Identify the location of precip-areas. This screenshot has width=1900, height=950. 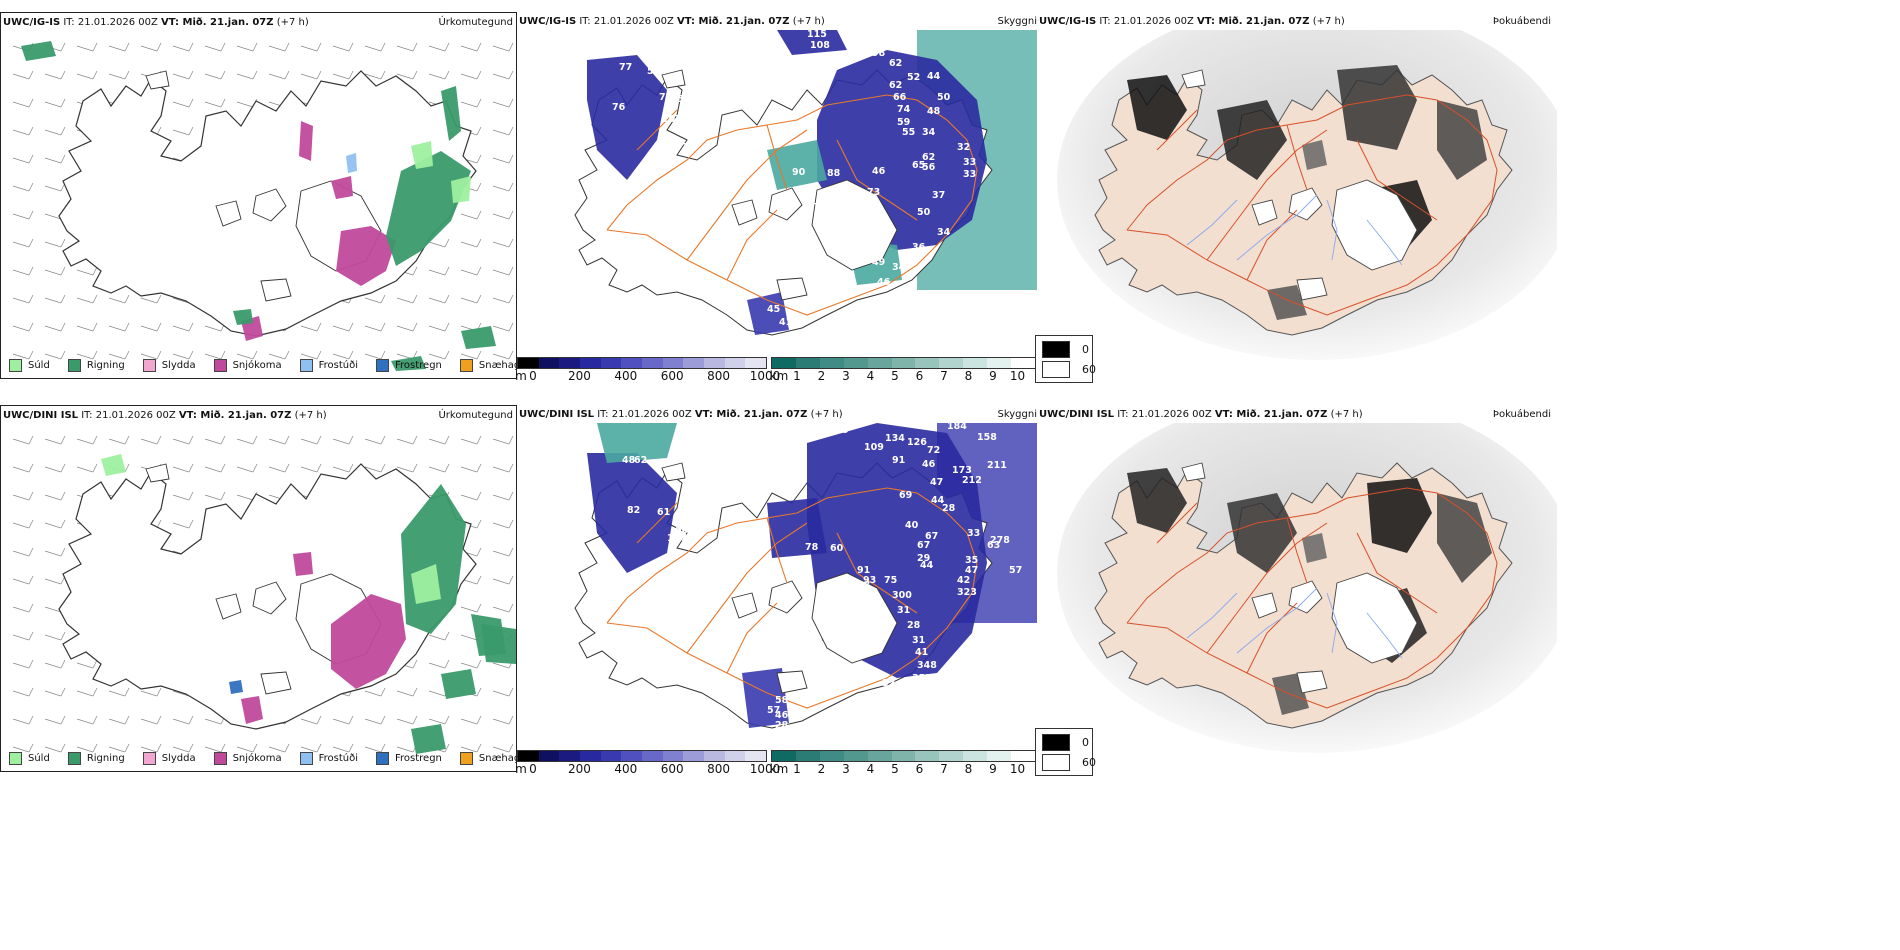
(258, 206).